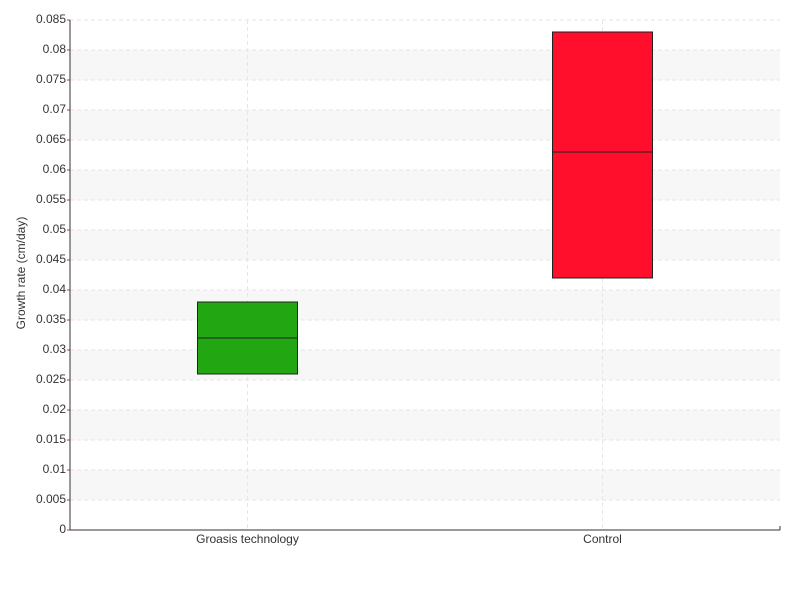  Describe the element at coordinates (55, 49) in the screenshot. I see `y-tick-label: 0.08` at that location.